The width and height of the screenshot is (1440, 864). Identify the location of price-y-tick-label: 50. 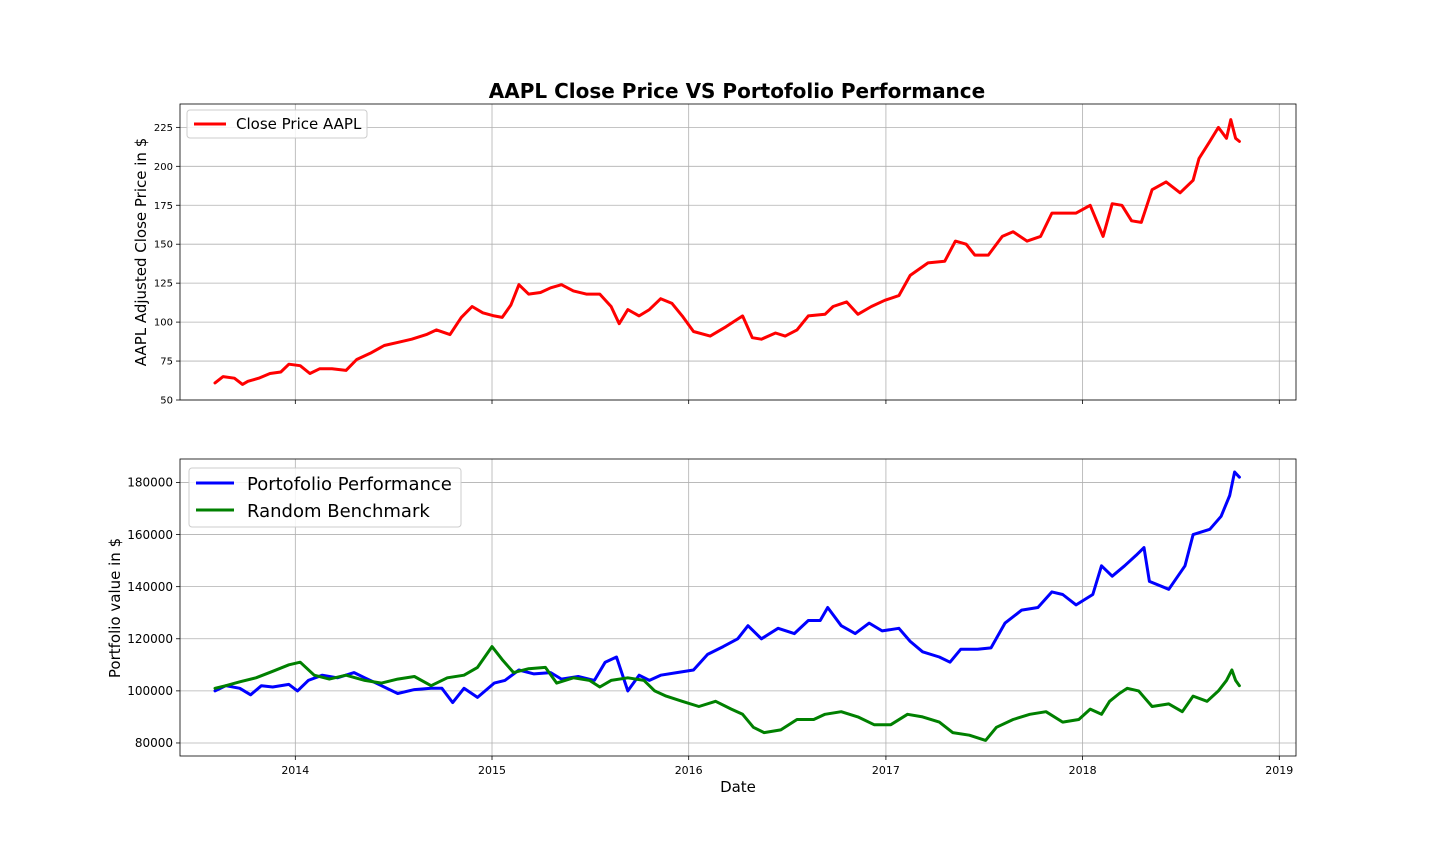
(166, 401).